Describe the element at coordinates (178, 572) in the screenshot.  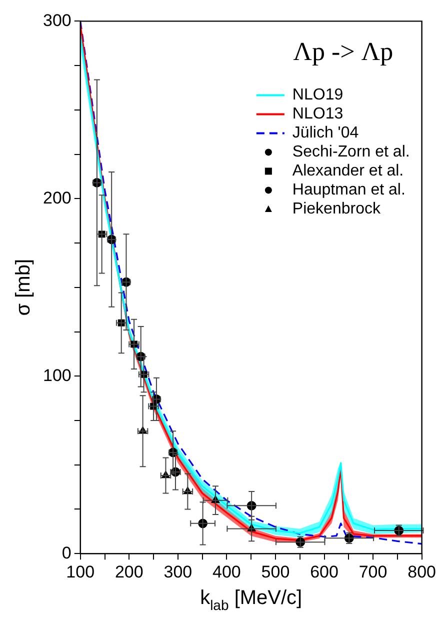
I see `x-tick-label: 300` at that location.